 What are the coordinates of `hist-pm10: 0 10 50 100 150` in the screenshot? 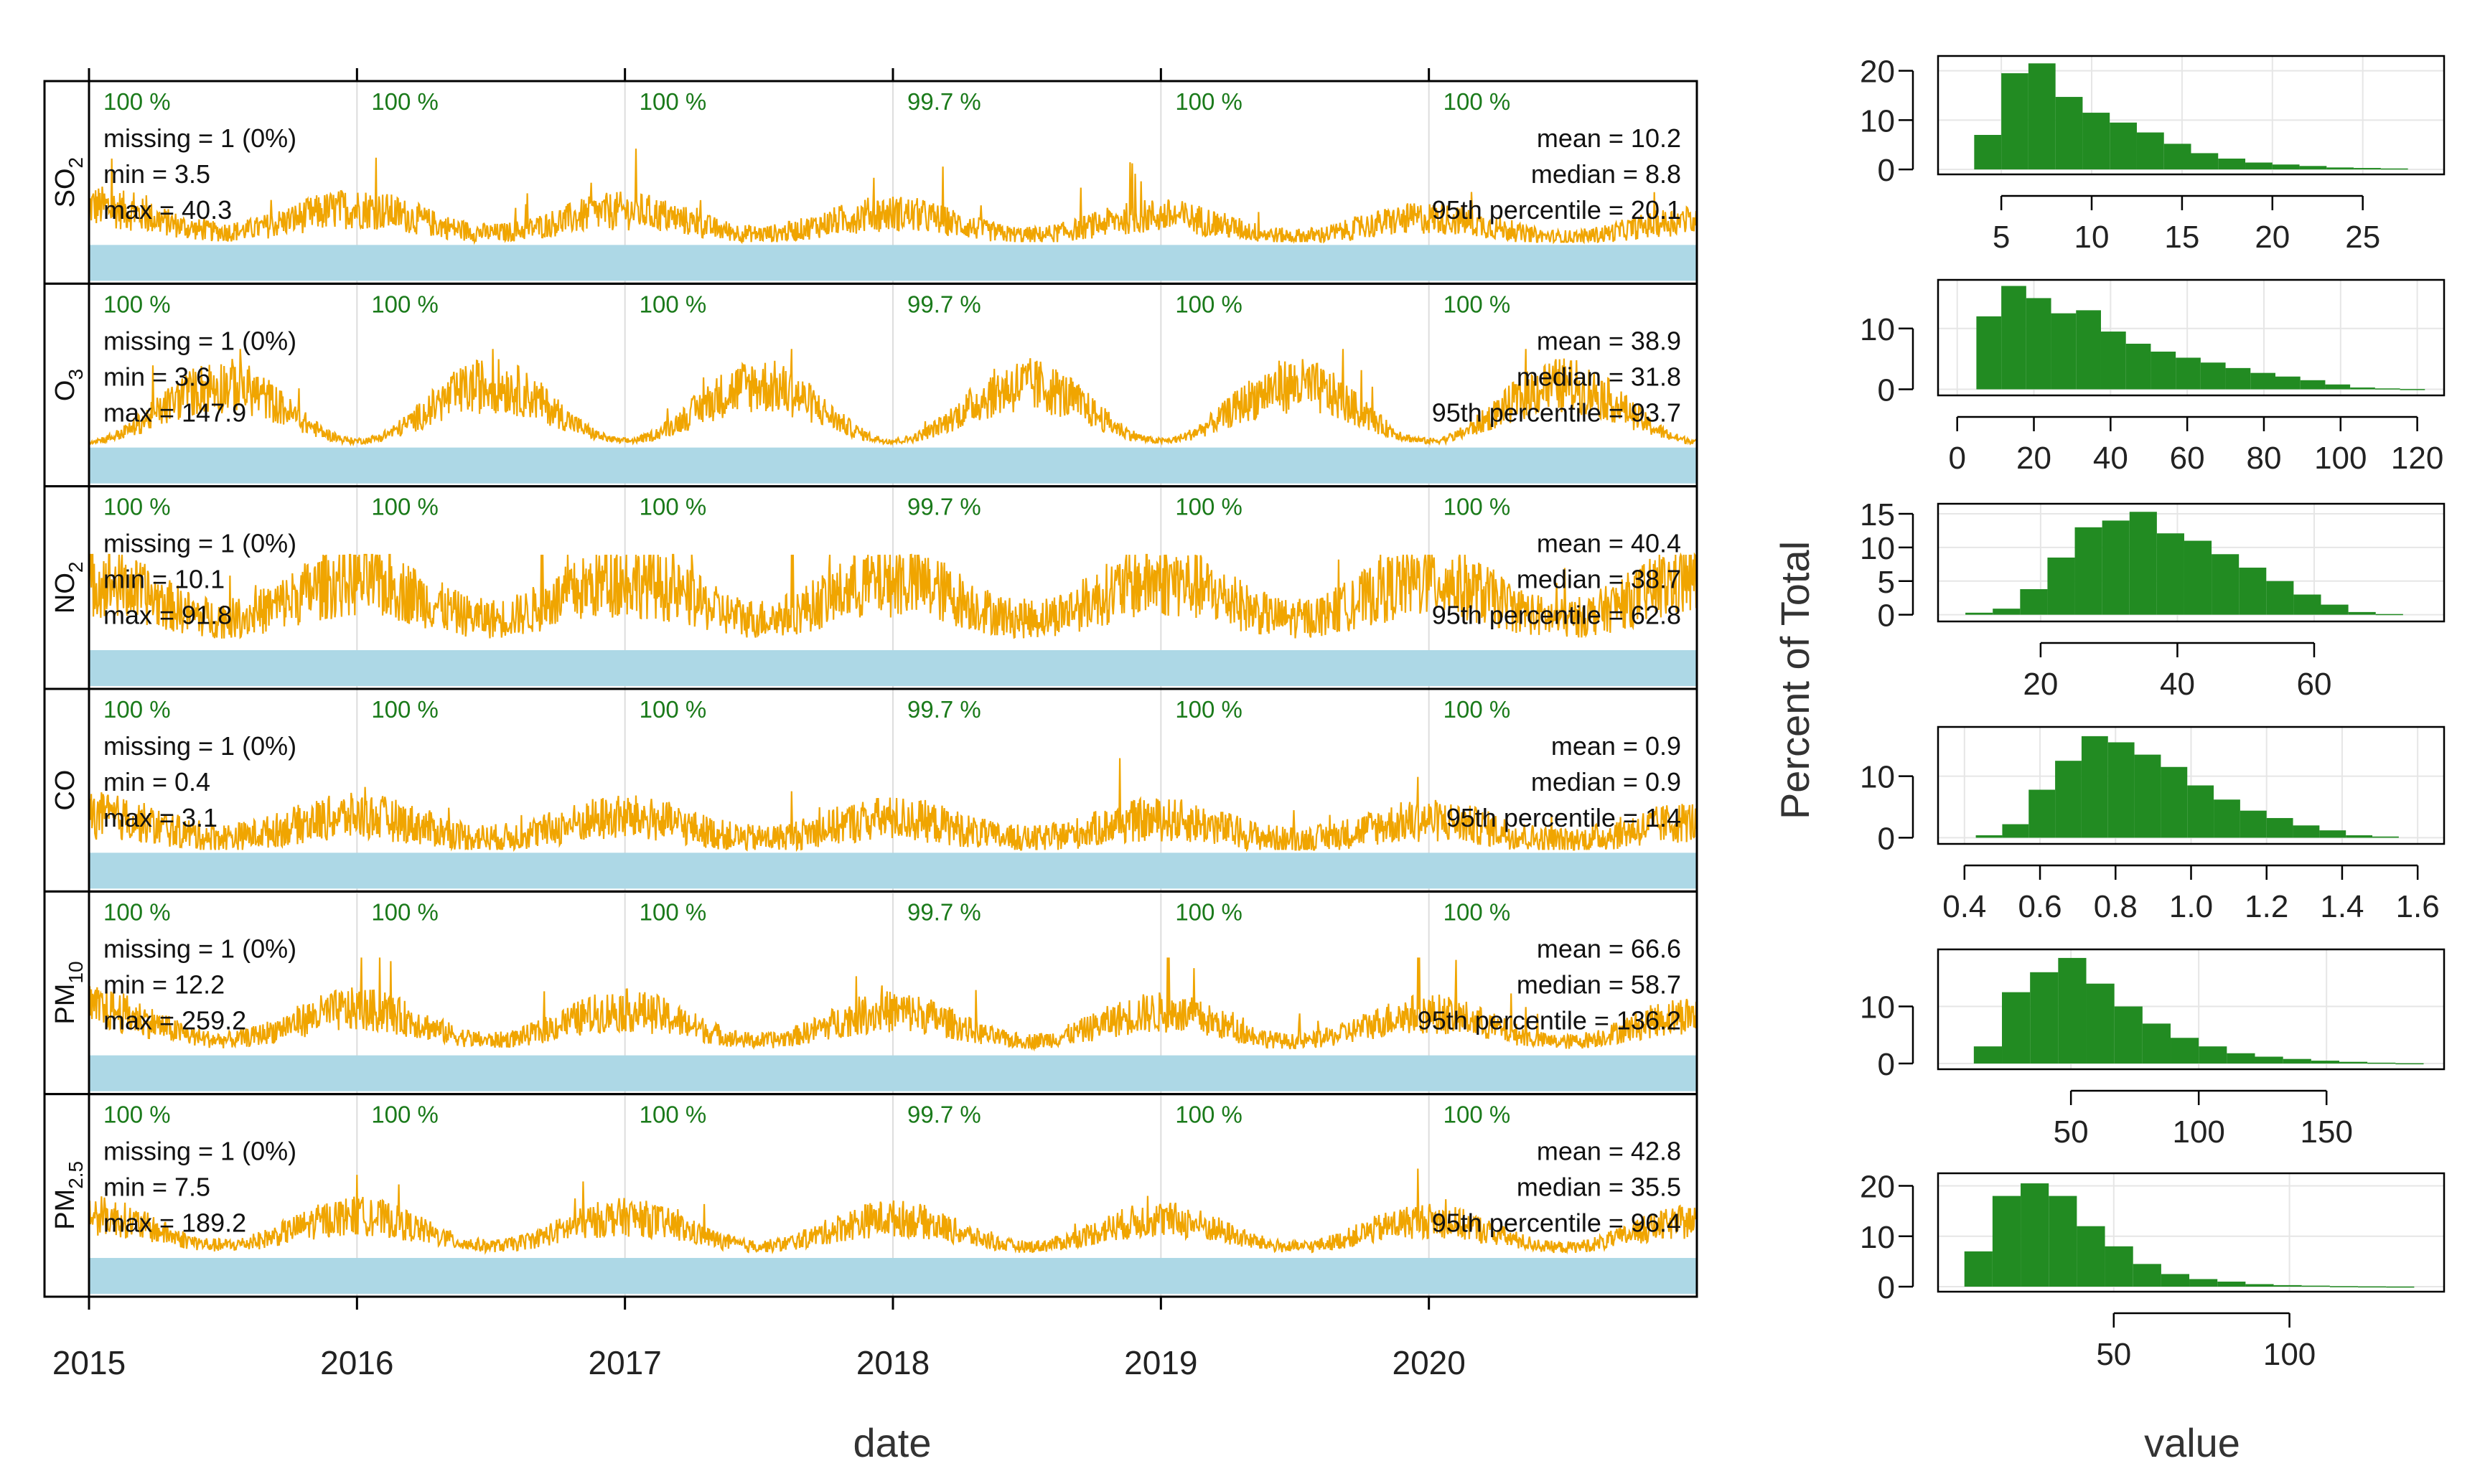 It's located at (2153, 1049).